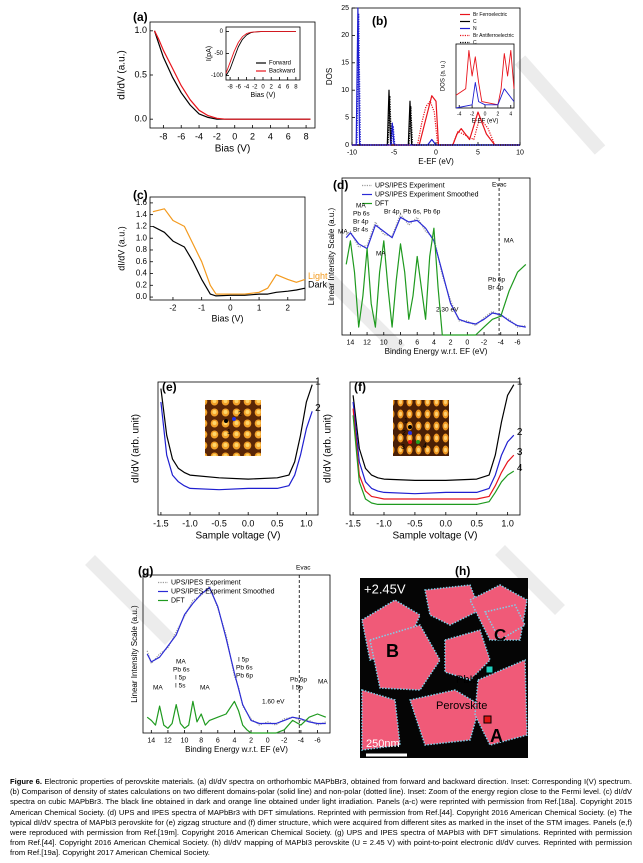  What do you see at coordinates (168, 740) in the screenshot?
I see `x-tick-label: 12` at bounding box center [168, 740].